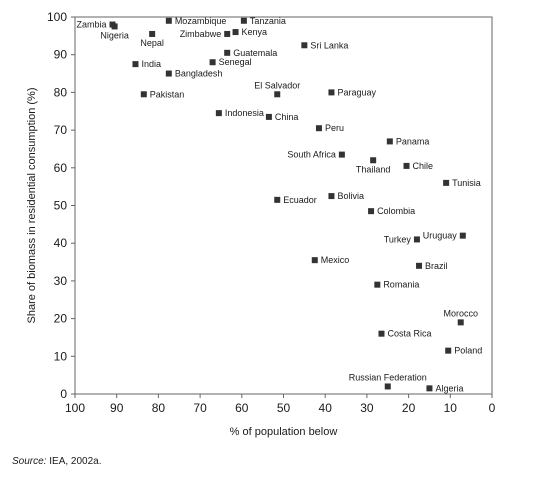 The width and height of the screenshot is (537, 483). Describe the element at coordinates (61, 92) in the screenshot. I see `y-tick-label: 80` at that location.